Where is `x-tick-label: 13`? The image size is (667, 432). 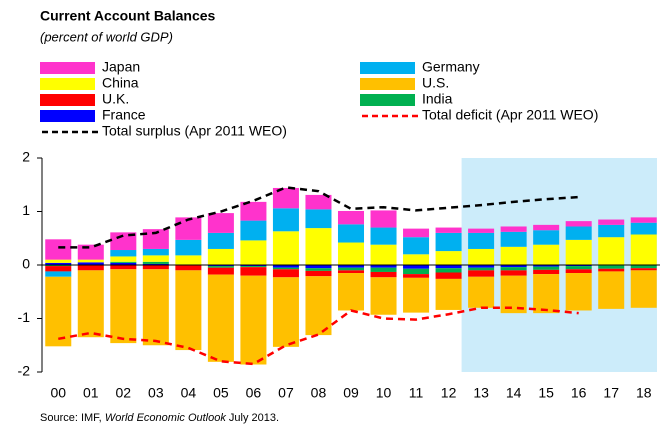
x-tick-label: 13 is located at coordinates (481, 393).